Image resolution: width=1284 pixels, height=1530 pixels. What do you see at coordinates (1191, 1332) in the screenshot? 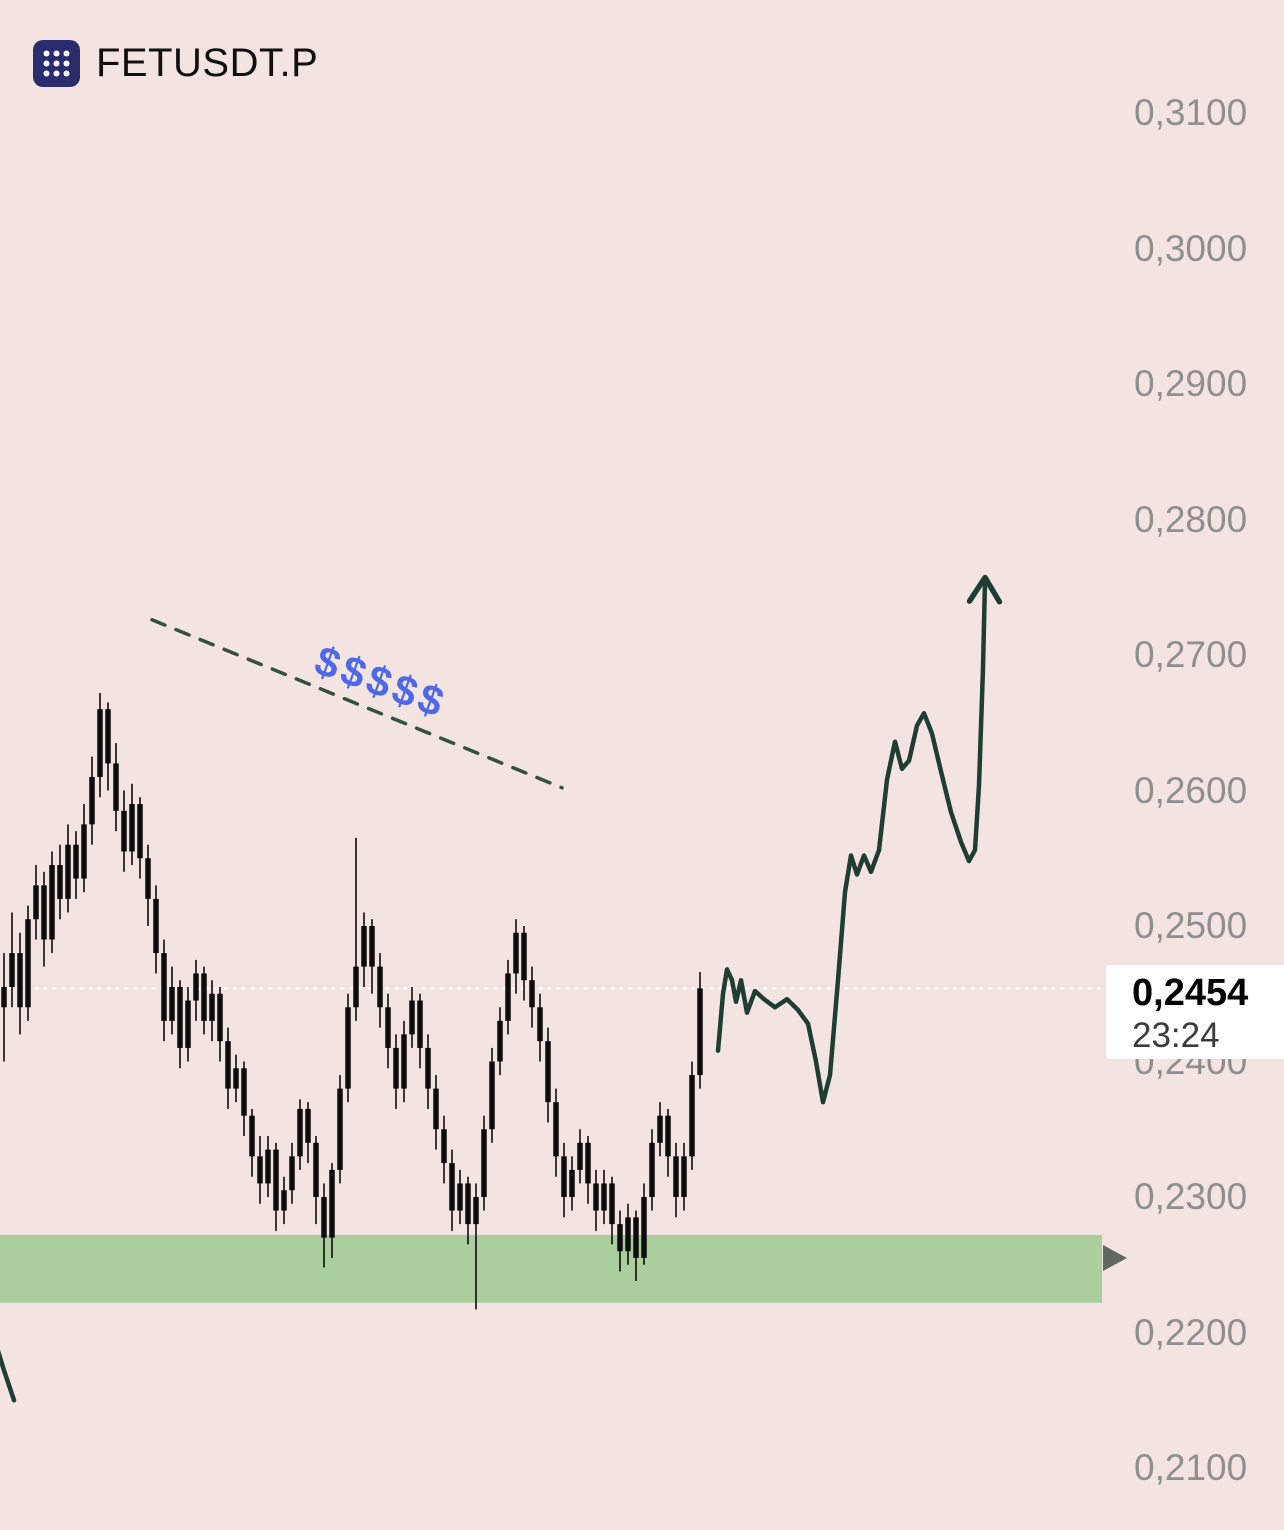
I see `price-axis-tick: 0,2200` at bounding box center [1191, 1332].